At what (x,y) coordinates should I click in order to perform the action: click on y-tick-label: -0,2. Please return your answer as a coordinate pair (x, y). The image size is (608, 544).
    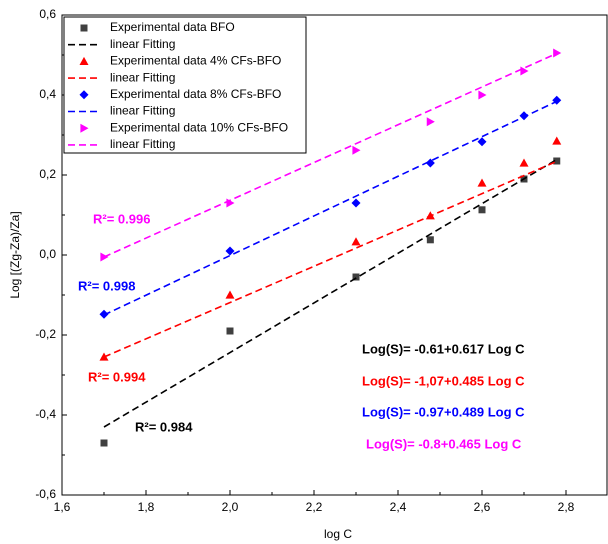
    Looking at the image, I should click on (45, 334).